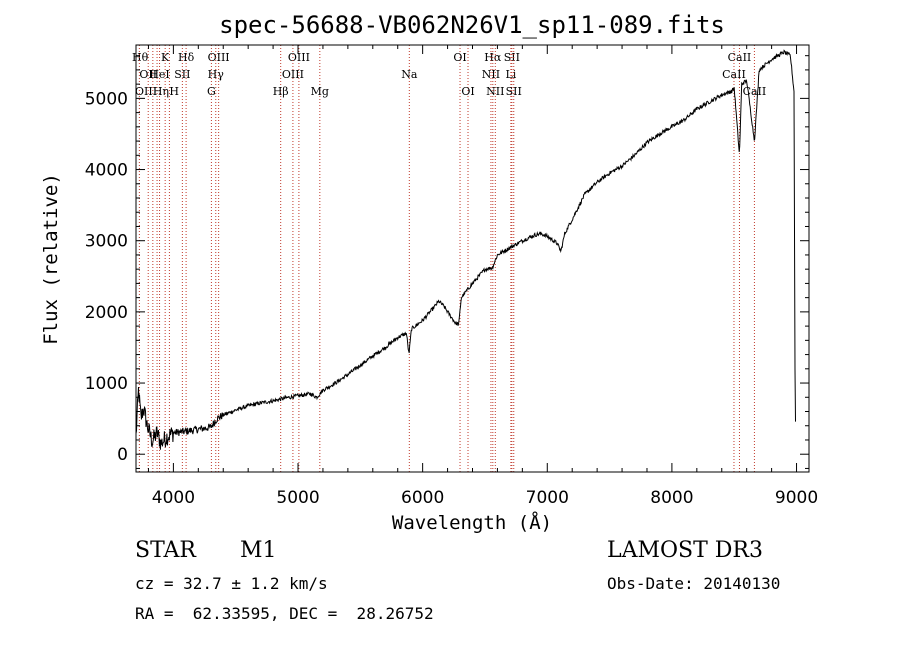 The image size is (900, 649). I want to click on line-label-19: Hα, so click(493, 57).